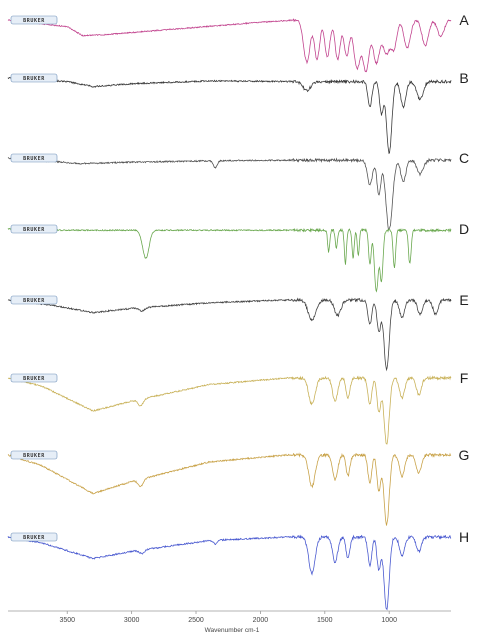 The image size is (478, 635). Describe the element at coordinates (464, 278) in the screenshot. I see `trace-labels: A B C D E F G H` at that location.